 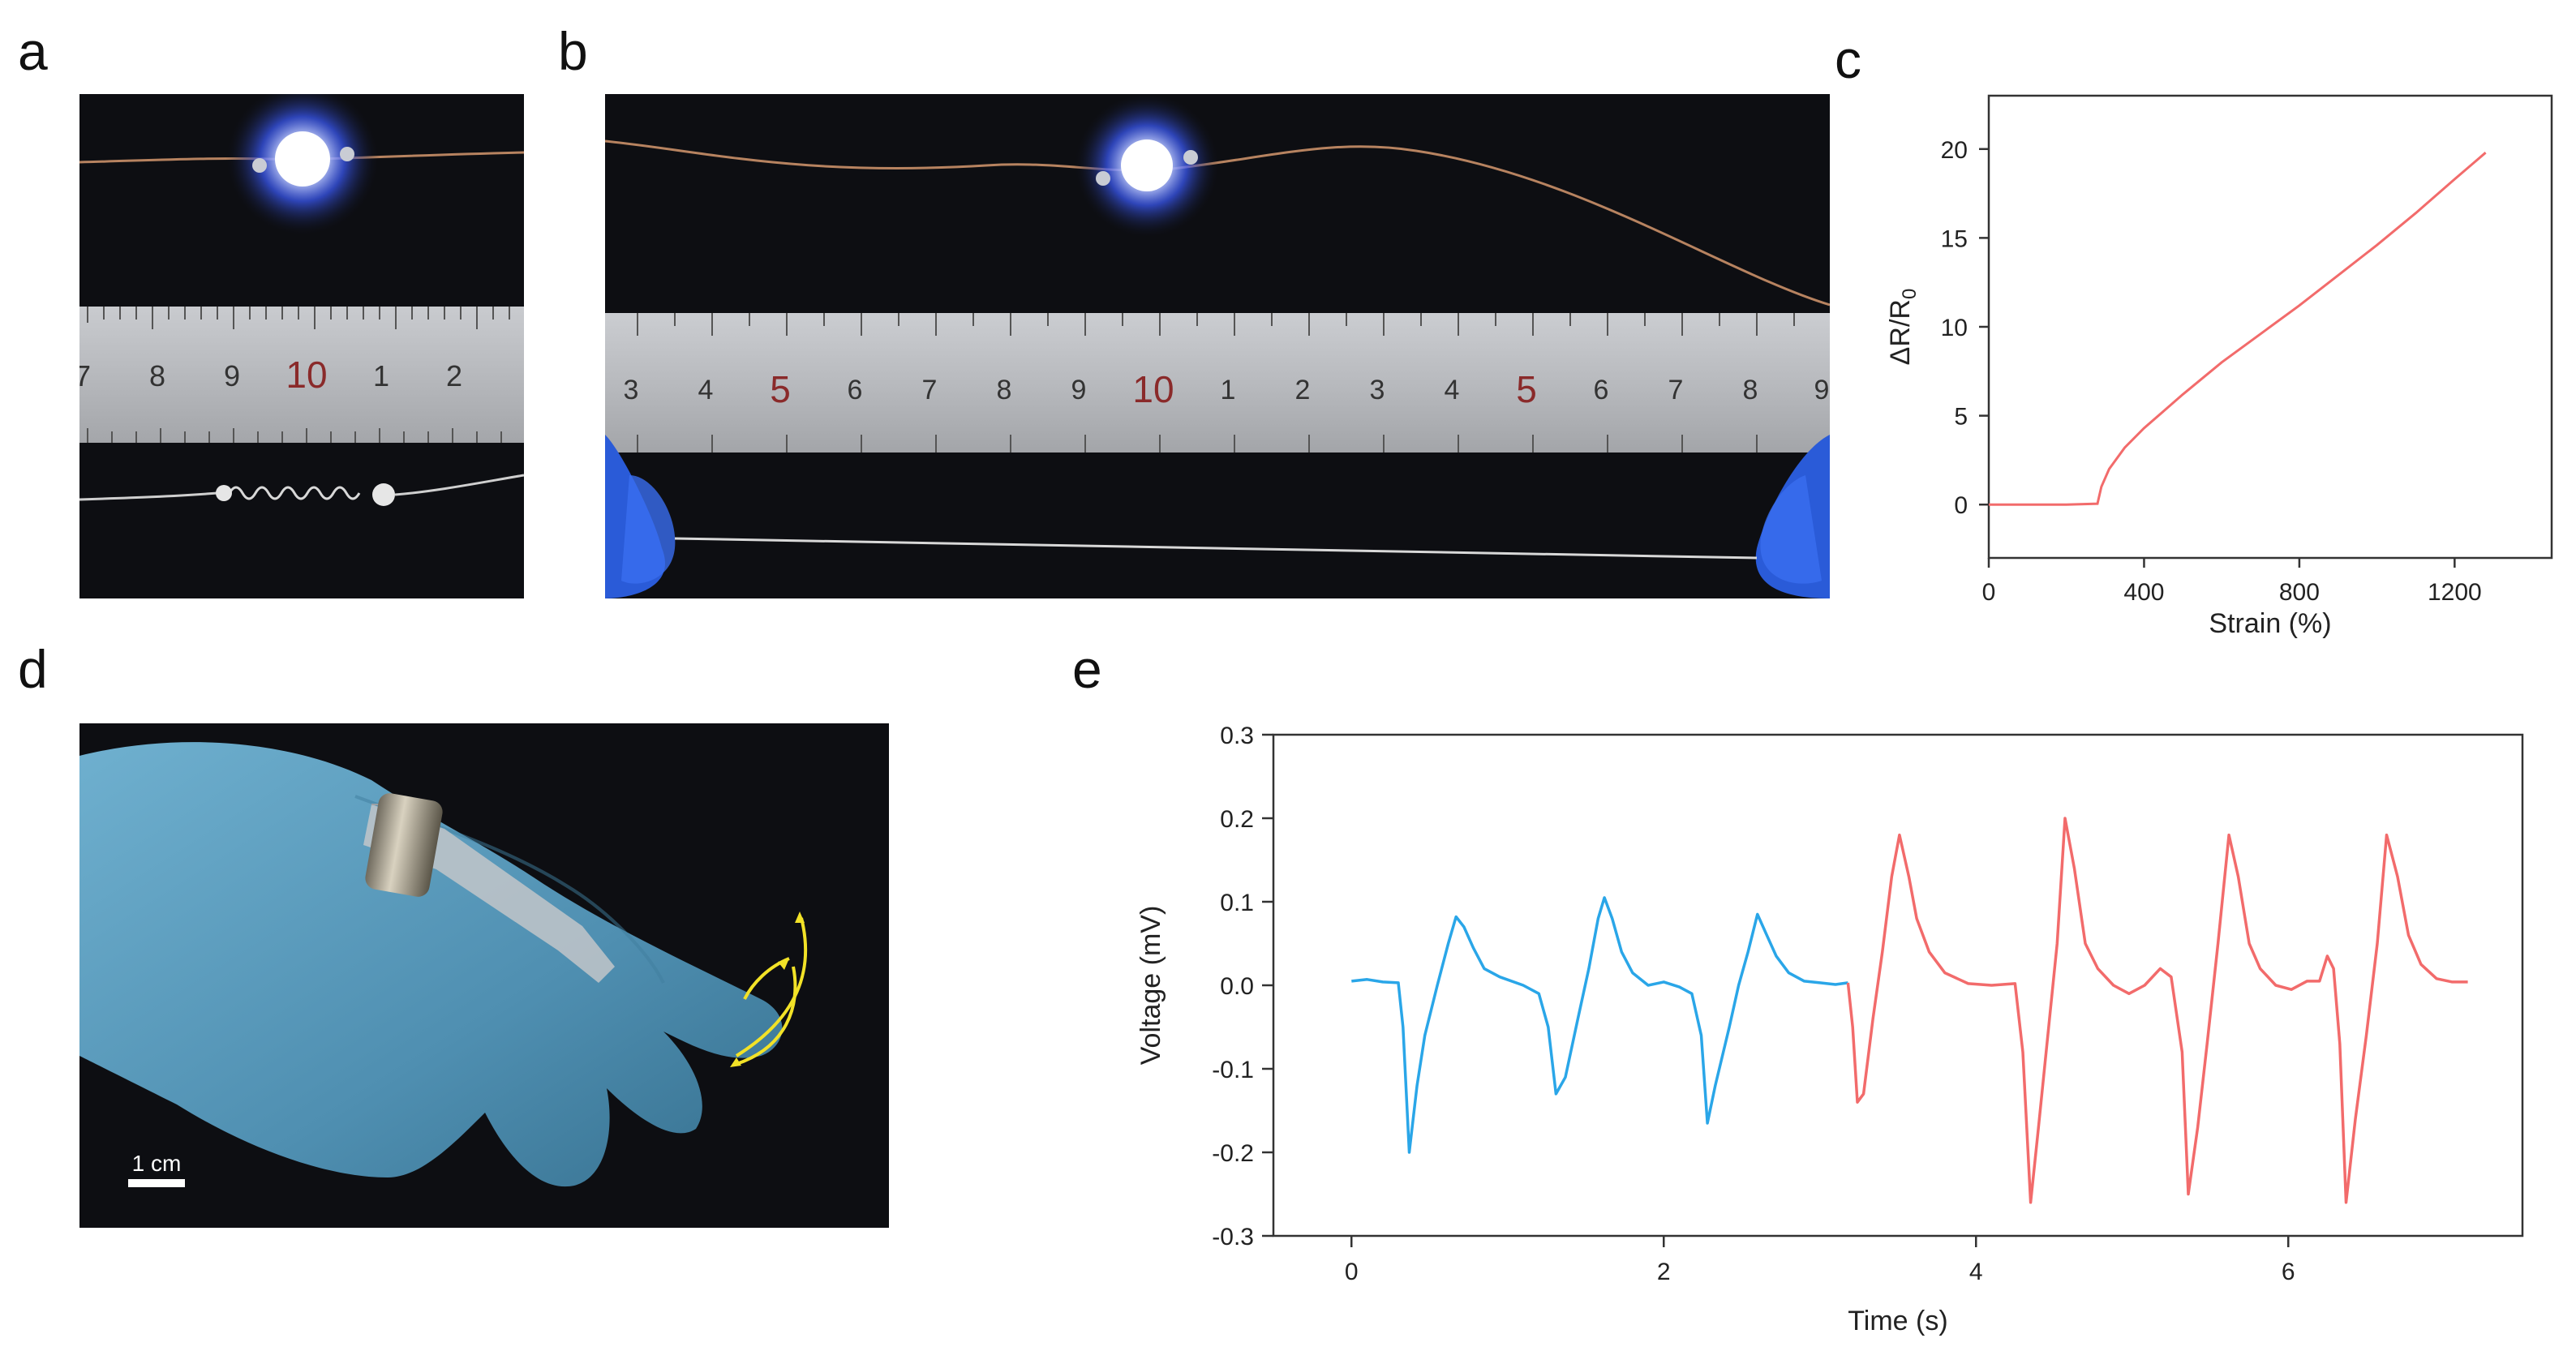 What do you see at coordinates (1303, 390) in the screenshot?
I see `ruler-b-mark: 2` at bounding box center [1303, 390].